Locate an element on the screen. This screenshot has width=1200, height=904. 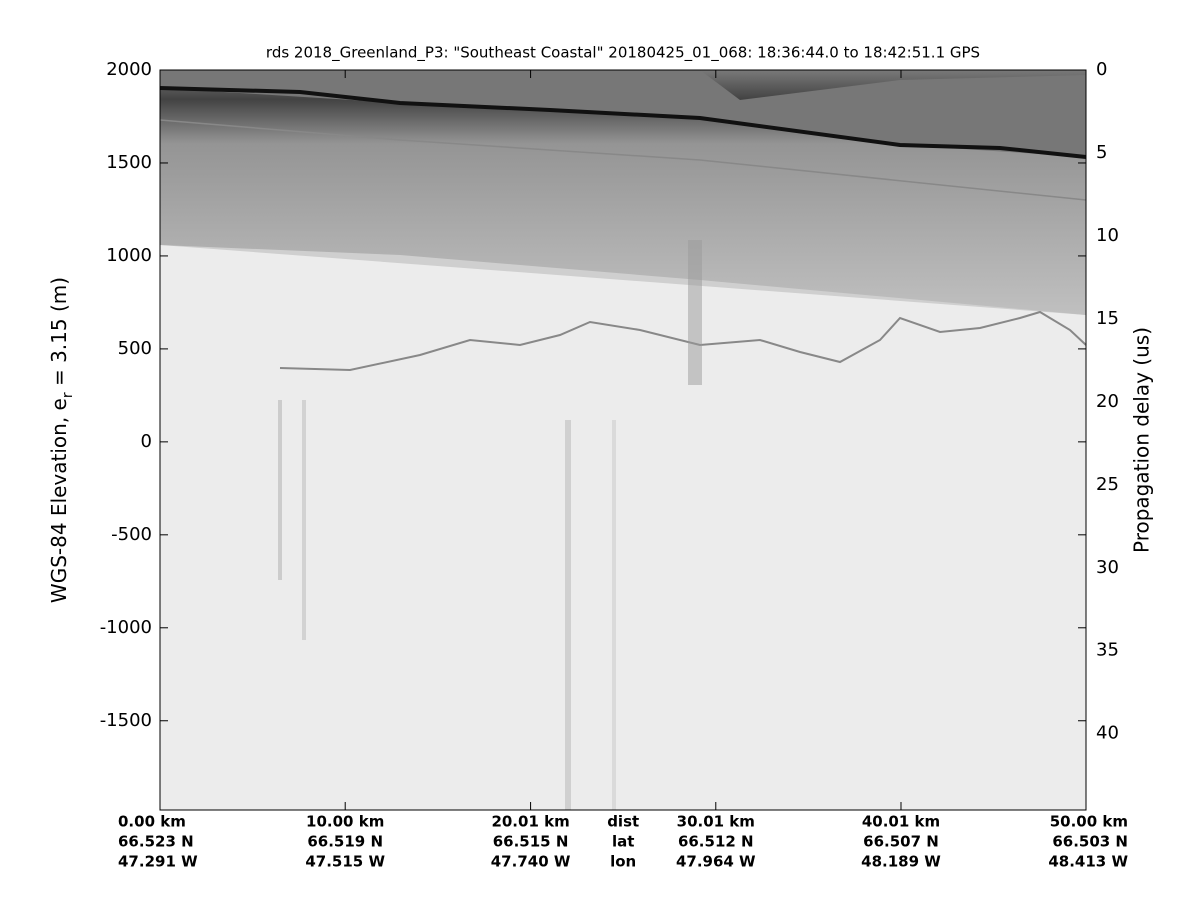
y2-tick-label: 25 is located at coordinates (1107, 484).